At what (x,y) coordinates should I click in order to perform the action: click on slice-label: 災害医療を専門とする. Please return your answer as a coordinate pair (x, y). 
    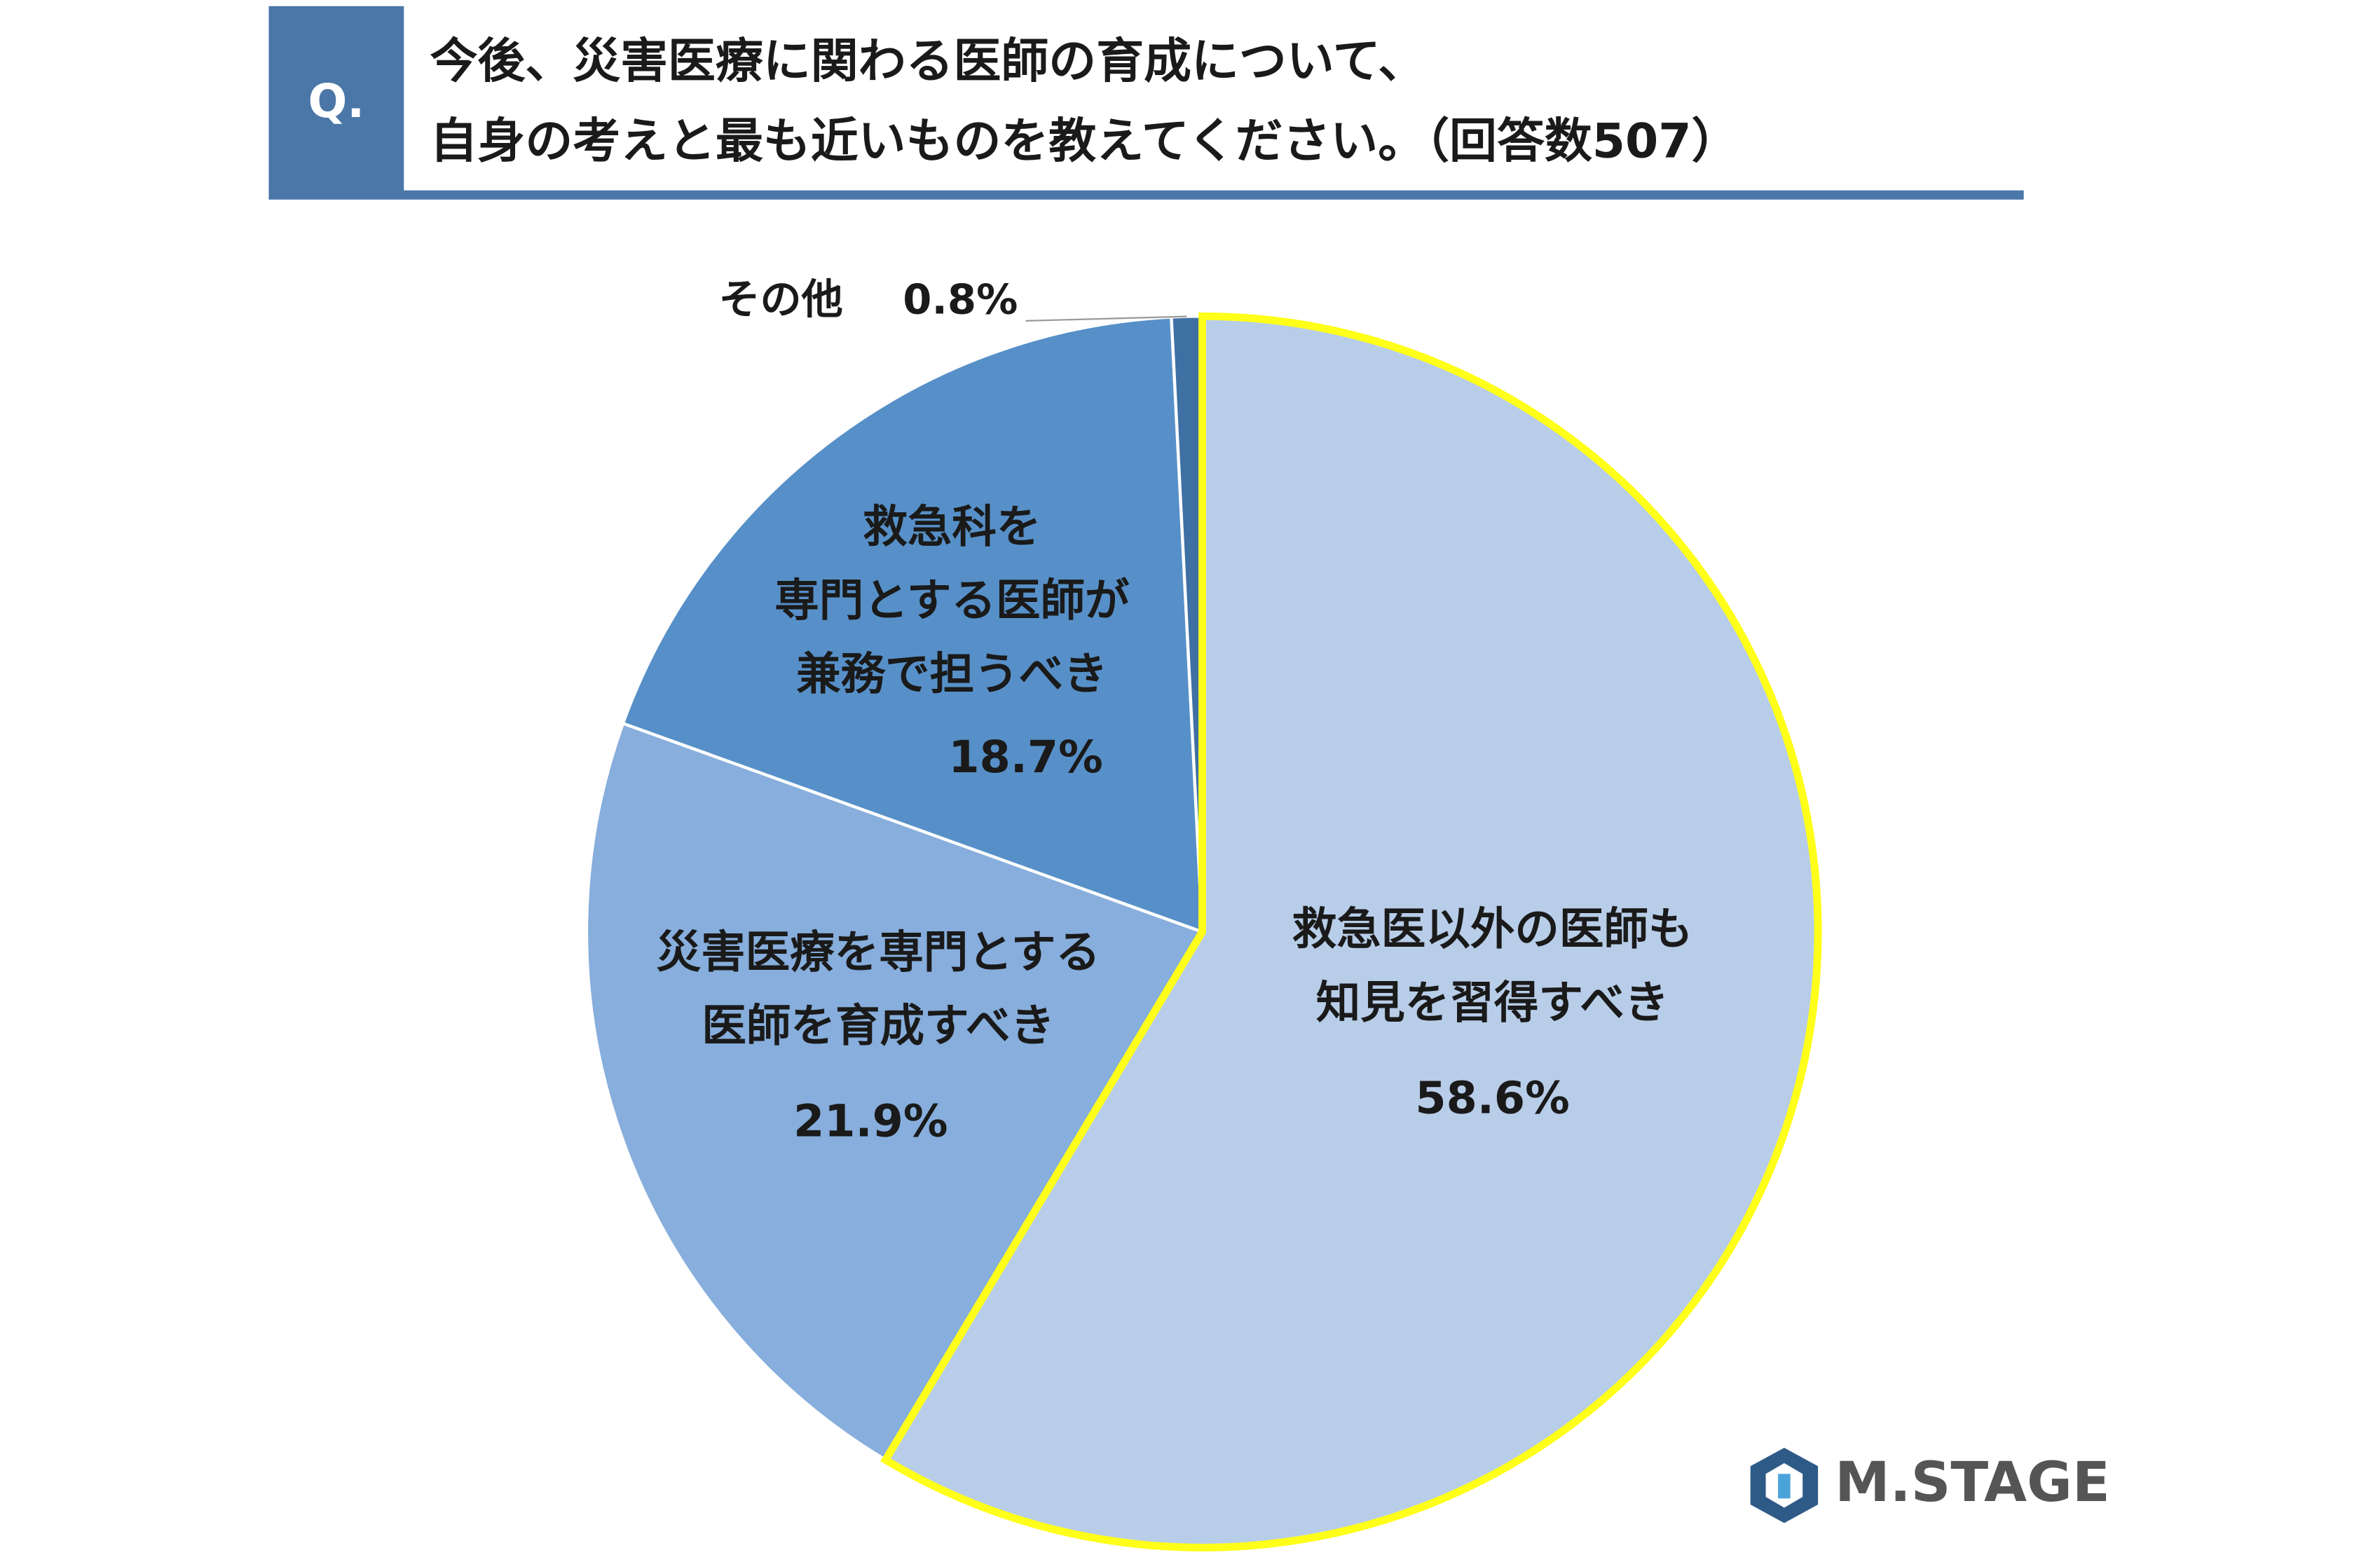
    Looking at the image, I should click on (878, 952).